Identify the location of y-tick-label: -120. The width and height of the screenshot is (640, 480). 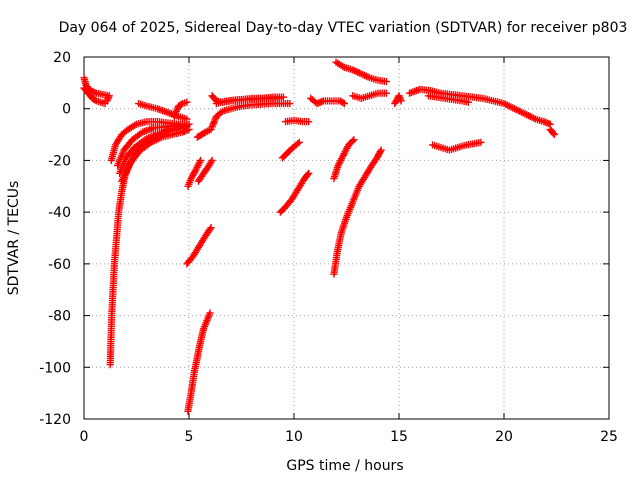
(55, 420).